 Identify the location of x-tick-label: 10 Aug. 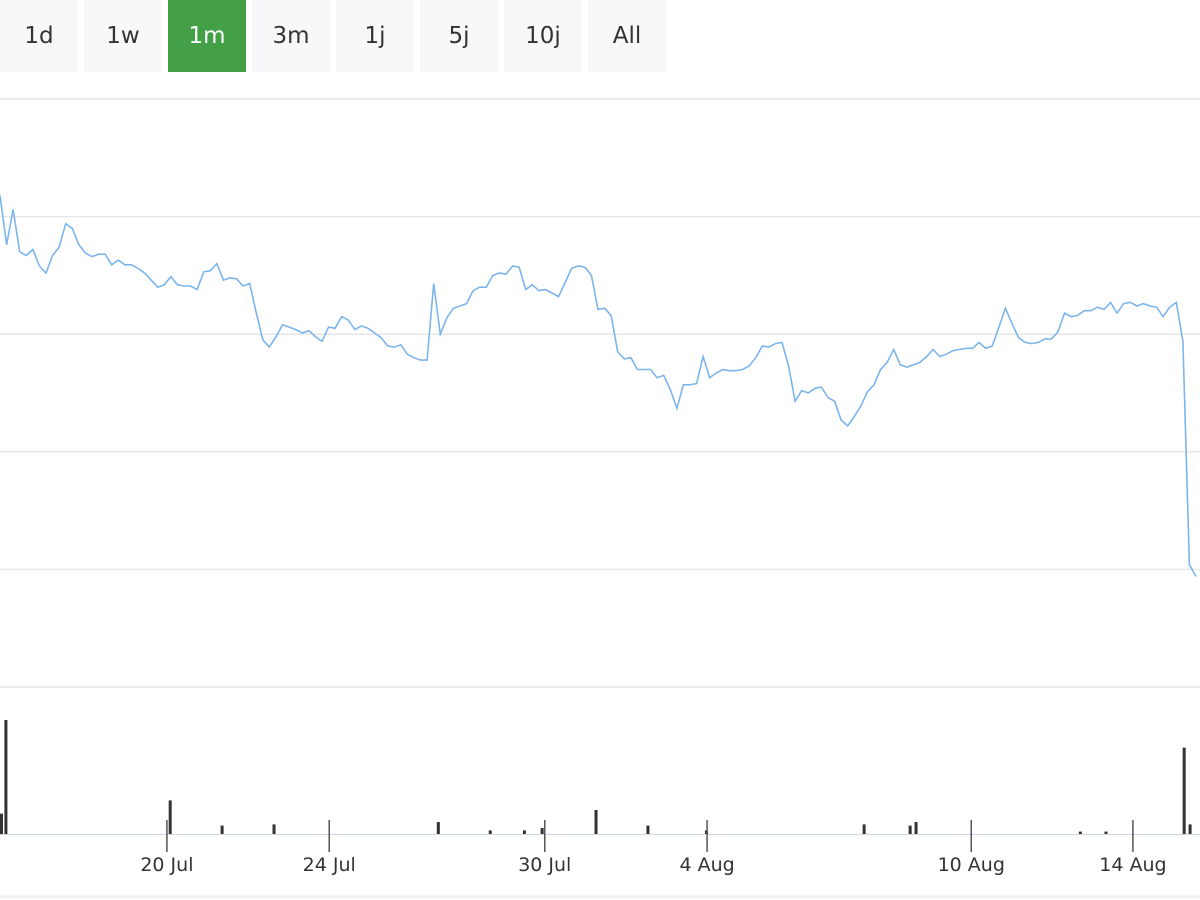
(971, 865).